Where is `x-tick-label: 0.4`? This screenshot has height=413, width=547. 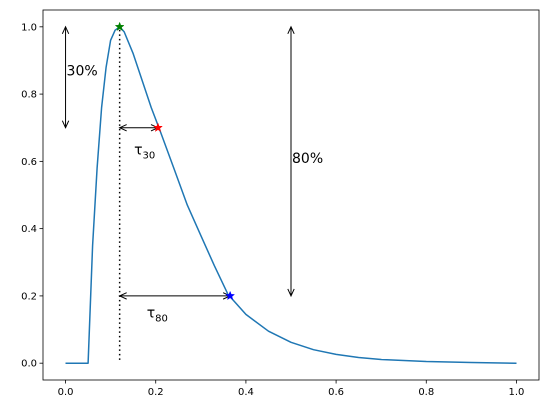
x-tick-label: 0.4 is located at coordinates (246, 392).